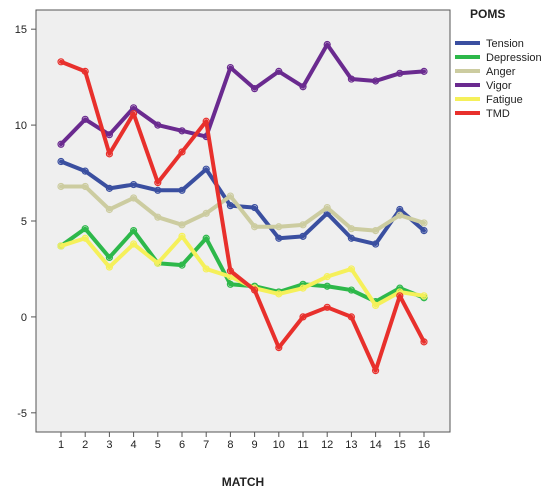 The image size is (550, 493). Describe the element at coordinates (400, 445) in the screenshot. I see `x-tick-label: 15` at that location.